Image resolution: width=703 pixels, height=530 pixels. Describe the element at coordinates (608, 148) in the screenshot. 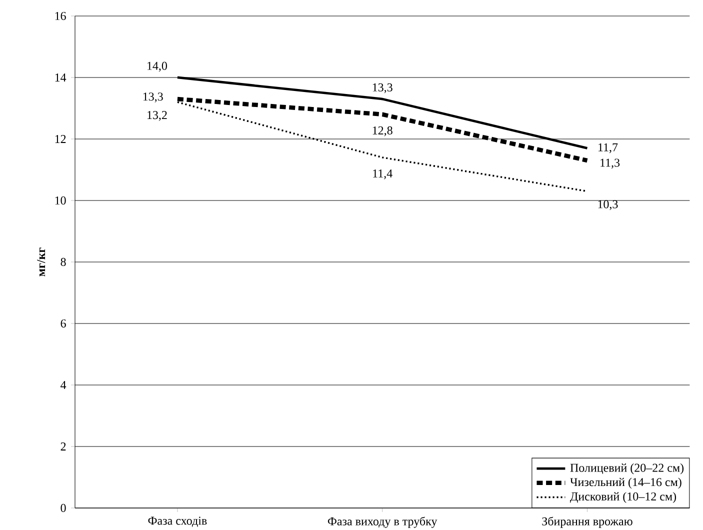

I see `data-label: 11,7` at that location.